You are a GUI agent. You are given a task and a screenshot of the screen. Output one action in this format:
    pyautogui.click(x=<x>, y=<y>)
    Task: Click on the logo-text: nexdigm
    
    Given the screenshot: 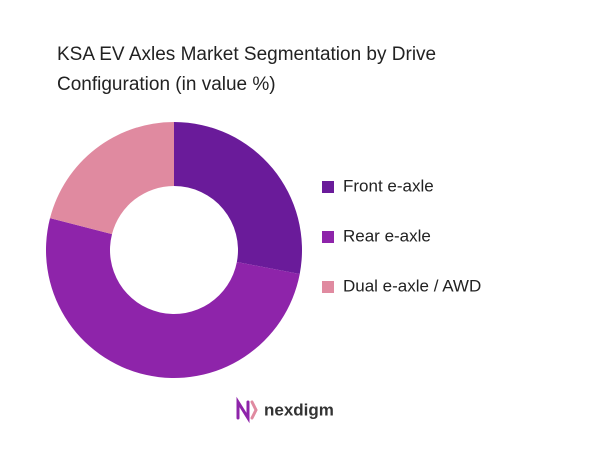 What is the action you would take?
    pyautogui.click(x=299, y=409)
    